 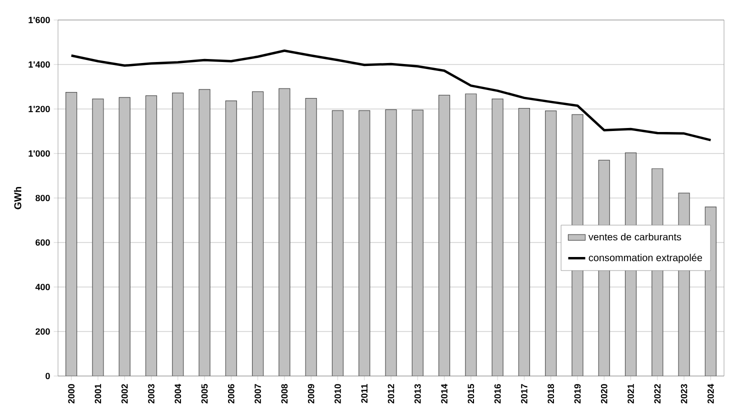 I want to click on x-tick-label: 2007, so click(x=257, y=394).